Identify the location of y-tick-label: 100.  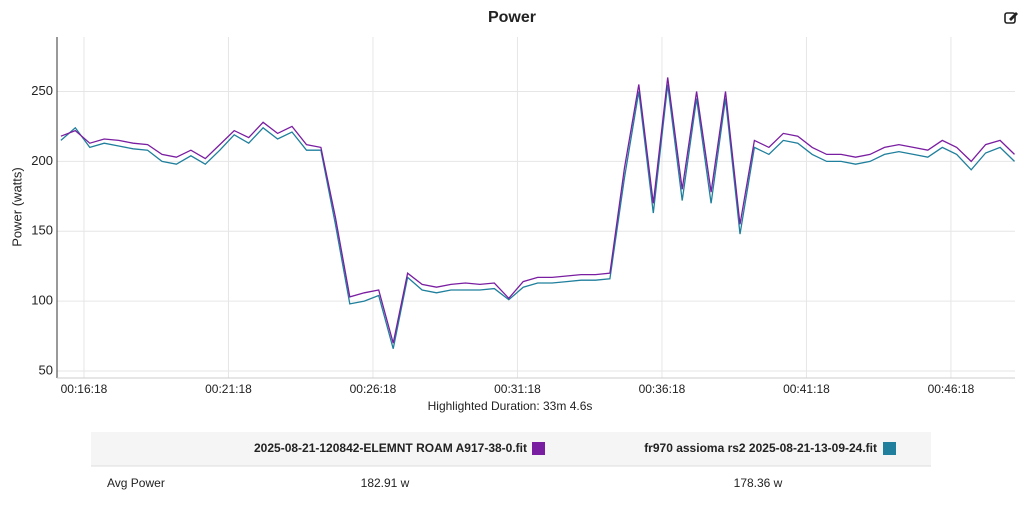
(42, 300).